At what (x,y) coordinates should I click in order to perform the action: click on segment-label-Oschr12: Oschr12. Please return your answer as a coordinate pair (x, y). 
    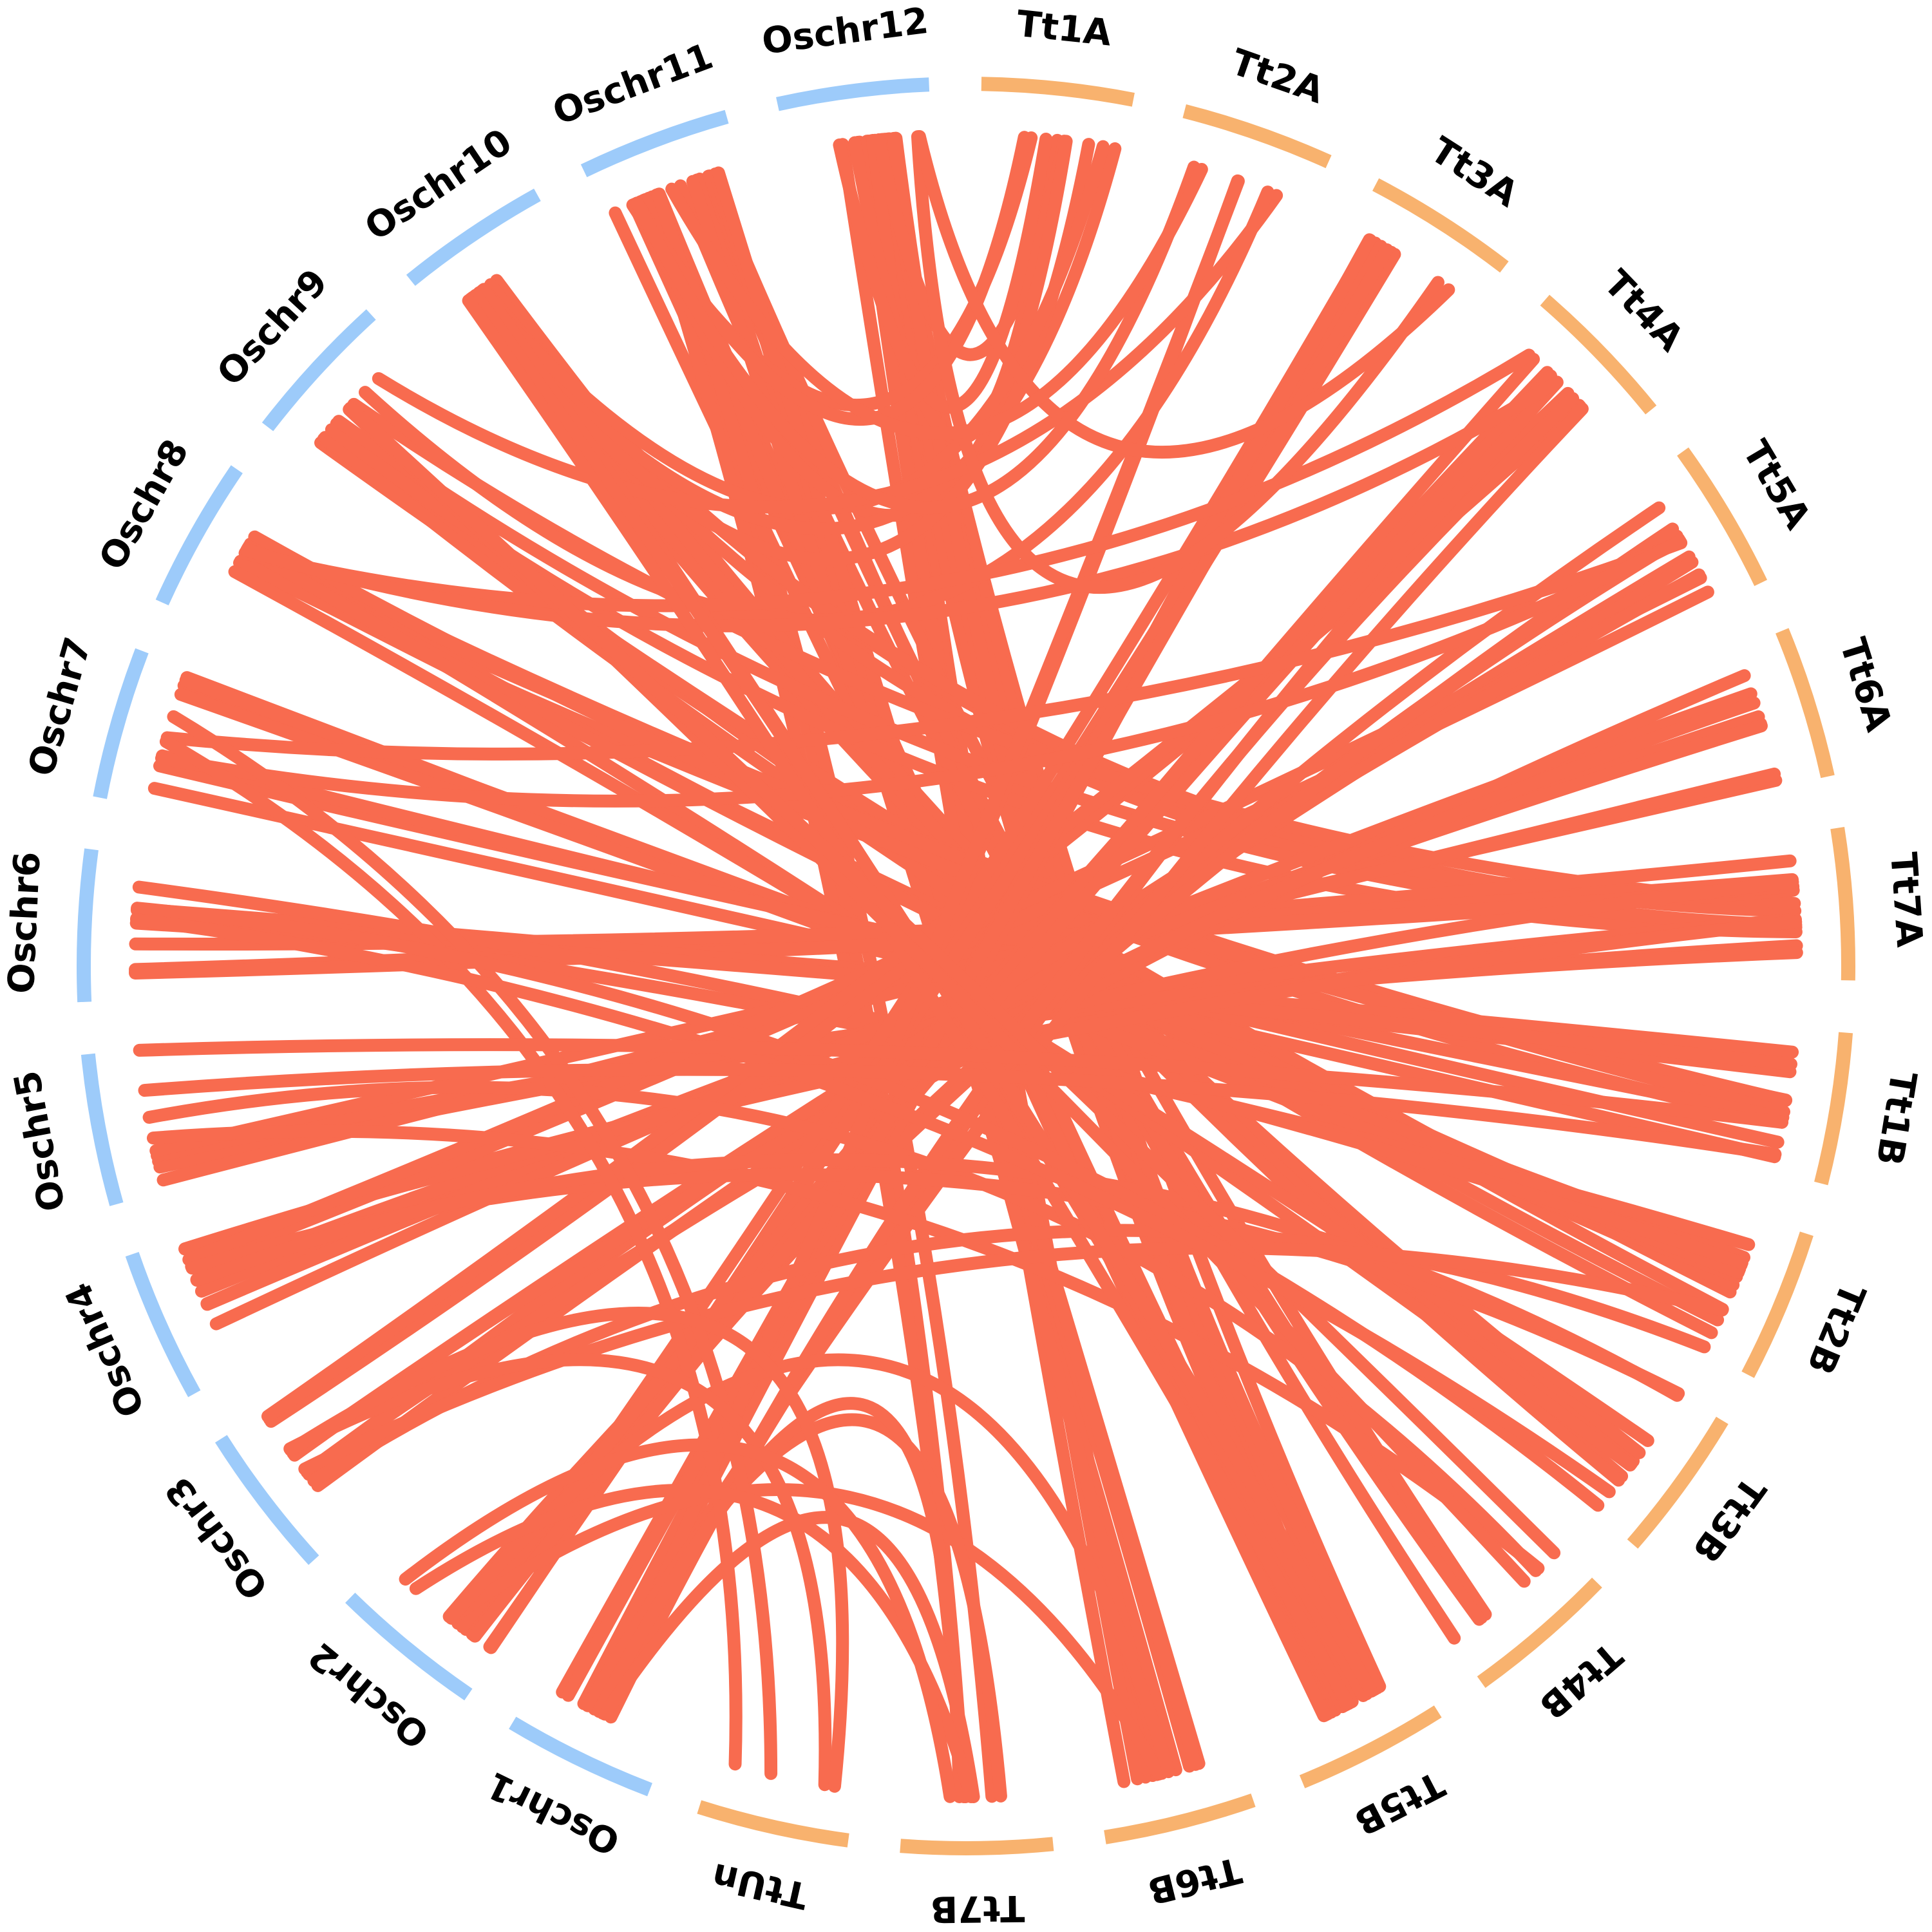
    Looking at the image, I should click on (846, 32).